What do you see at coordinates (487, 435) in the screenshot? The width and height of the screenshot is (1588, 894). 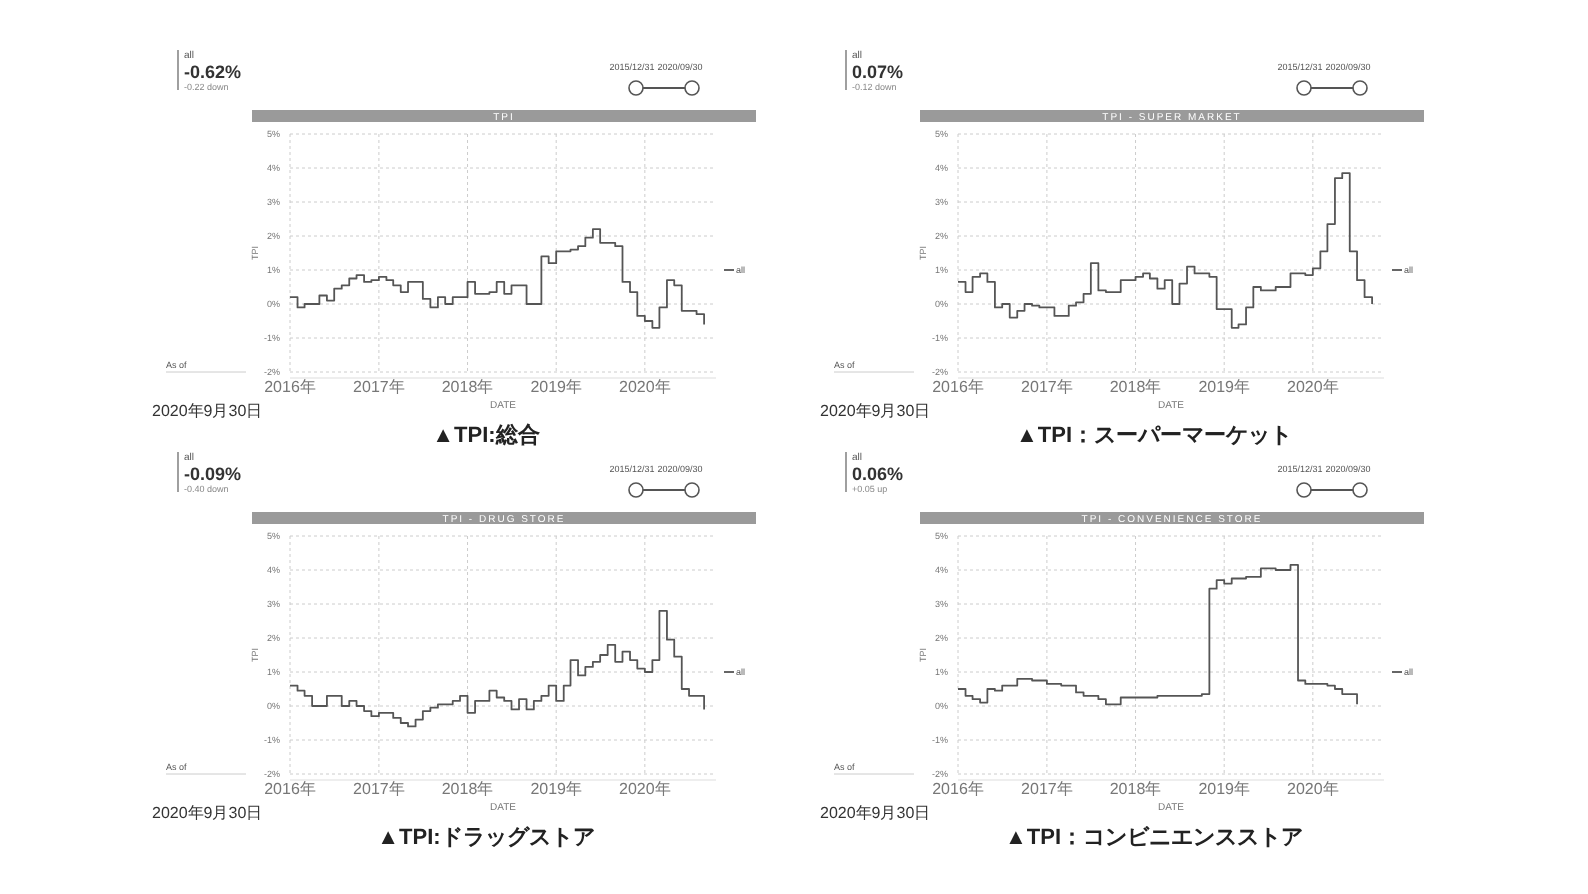 I see `text: ▲TPI:総合` at bounding box center [487, 435].